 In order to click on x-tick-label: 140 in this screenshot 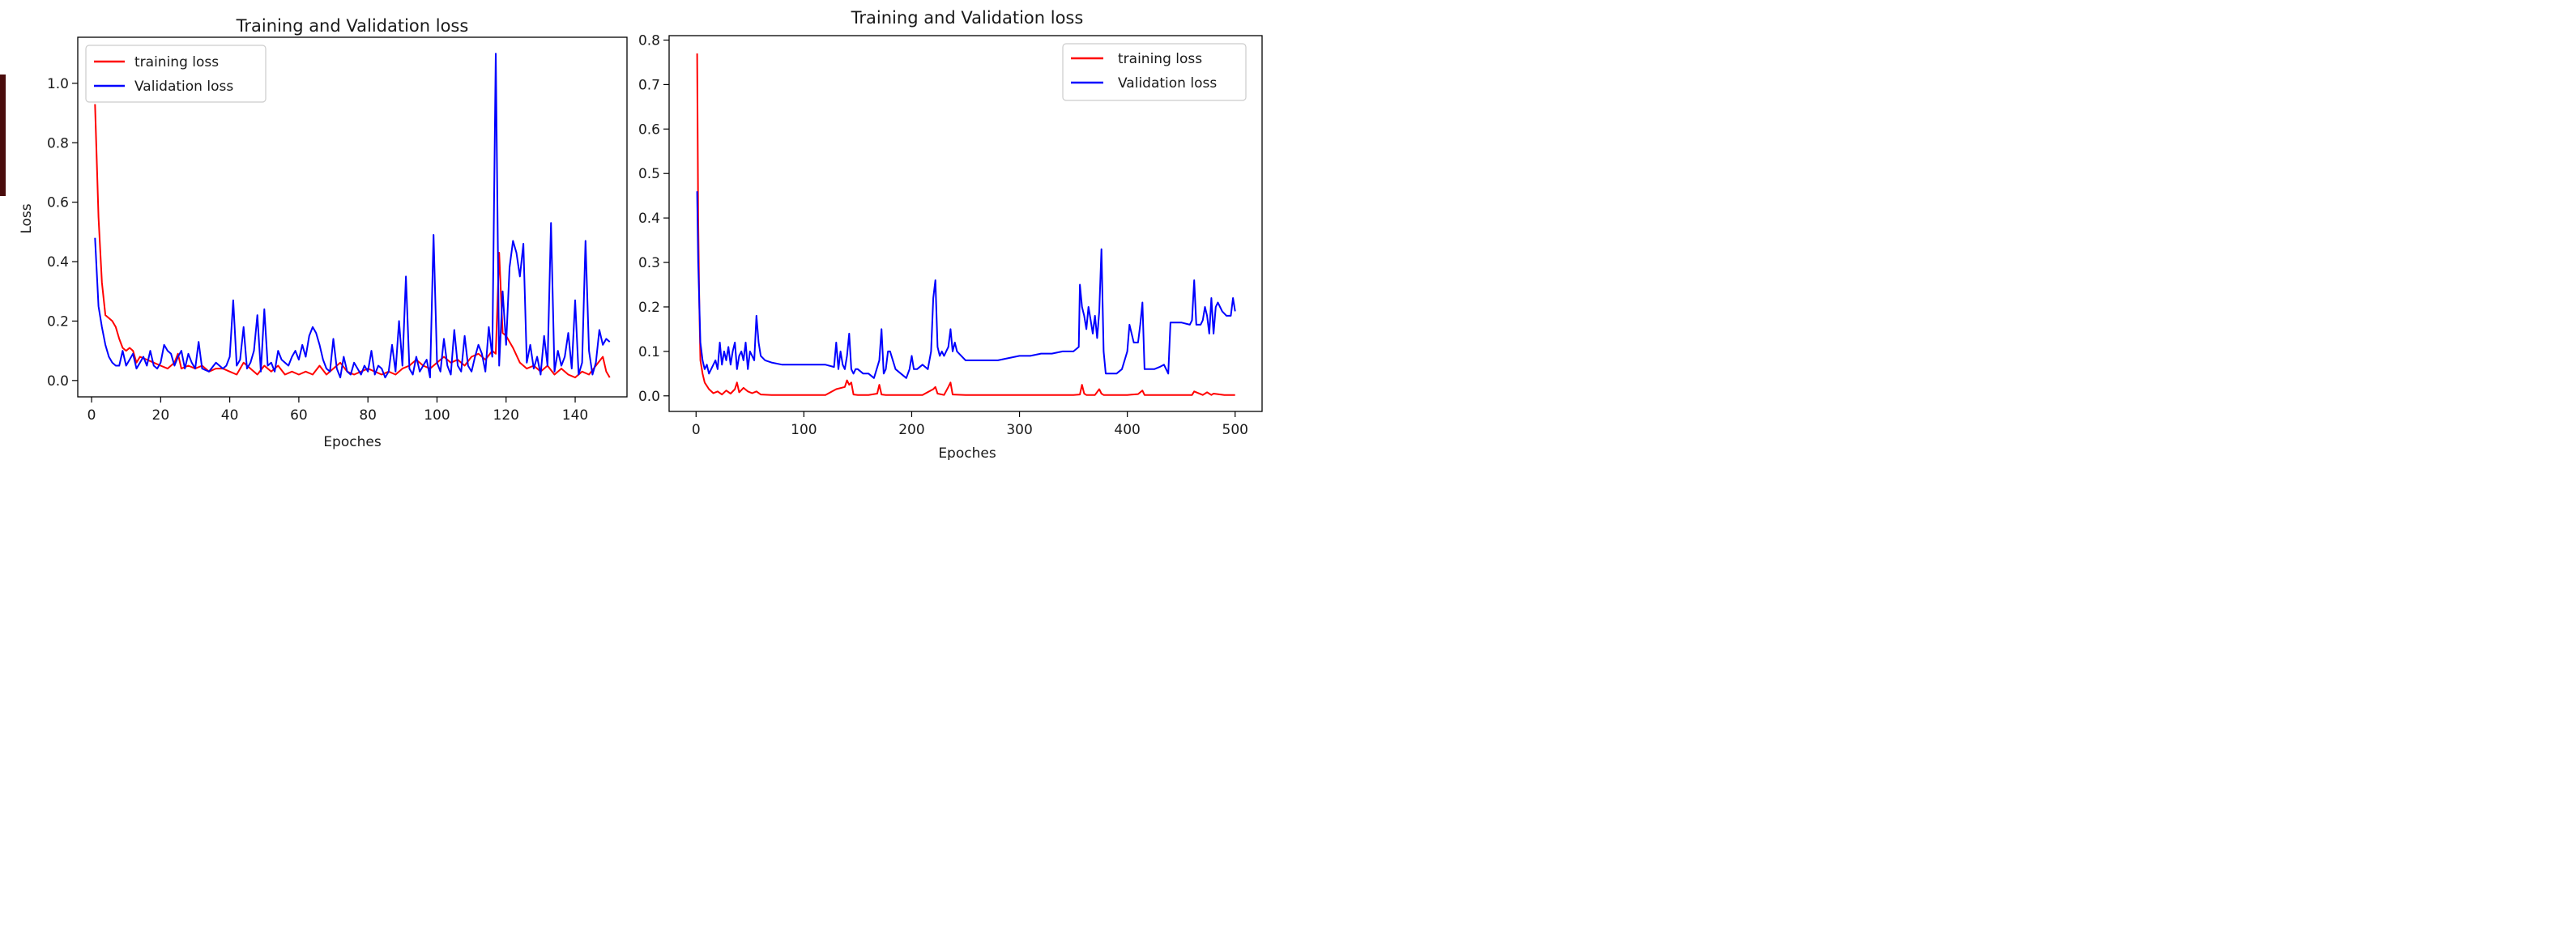, I will do `click(575, 416)`.